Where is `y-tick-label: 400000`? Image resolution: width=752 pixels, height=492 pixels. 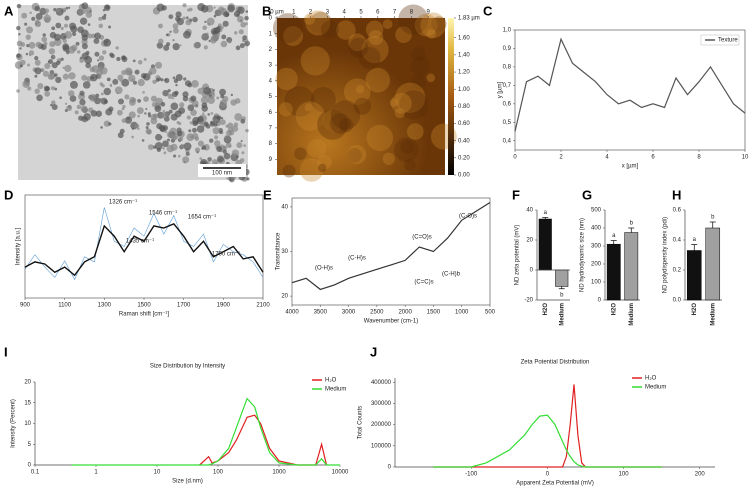 y-tick-label: 400000 is located at coordinates (381, 383).